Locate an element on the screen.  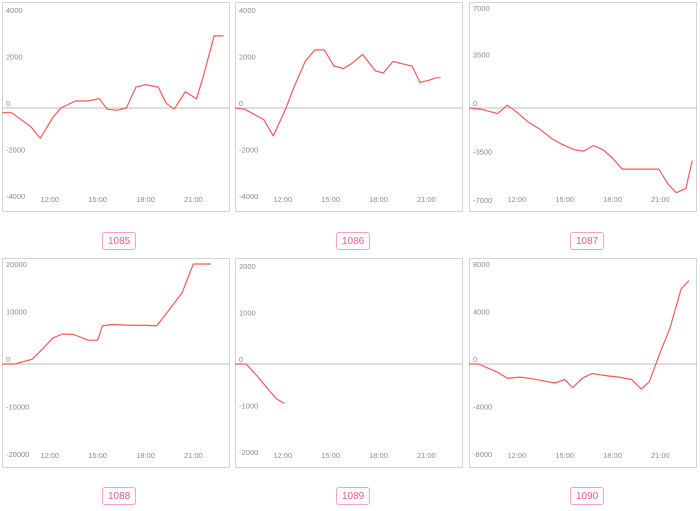
y-tick-label: 10000 is located at coordinates (16, 311).